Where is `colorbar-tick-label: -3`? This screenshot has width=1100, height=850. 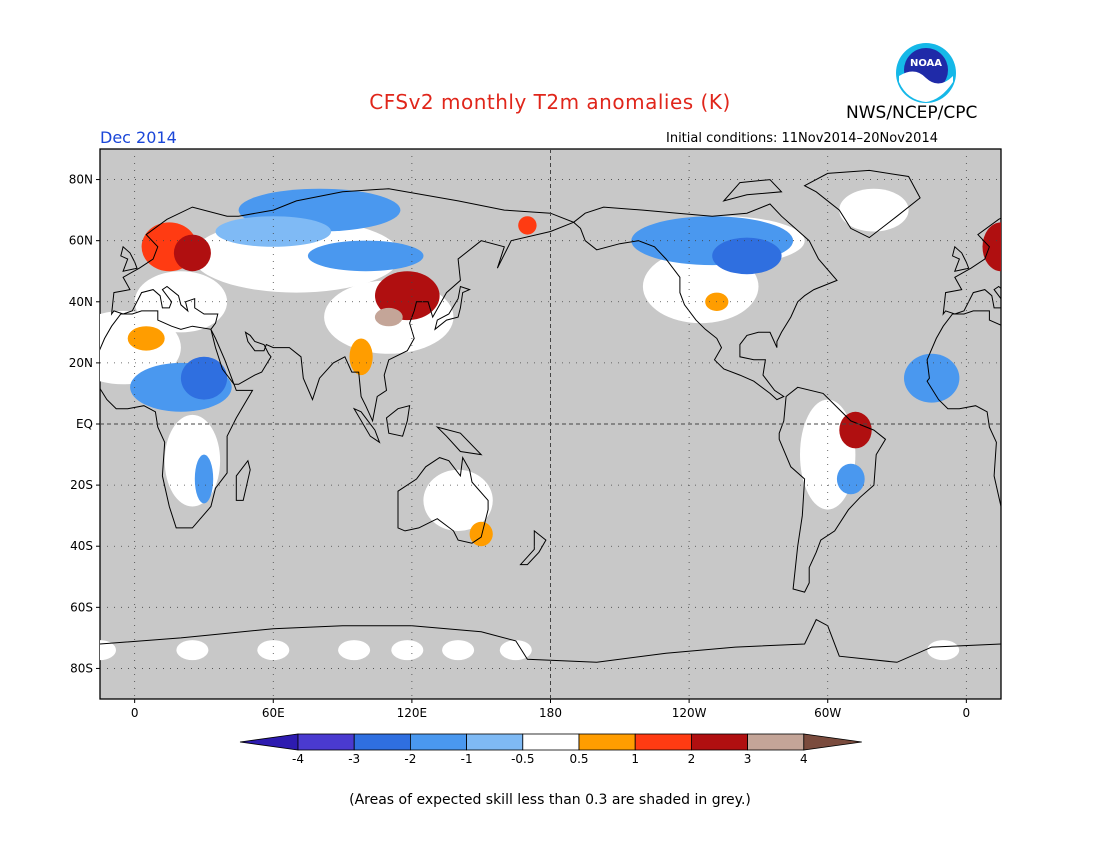 colorbar-tick-label: -3 is located at coordinates (354, 759).